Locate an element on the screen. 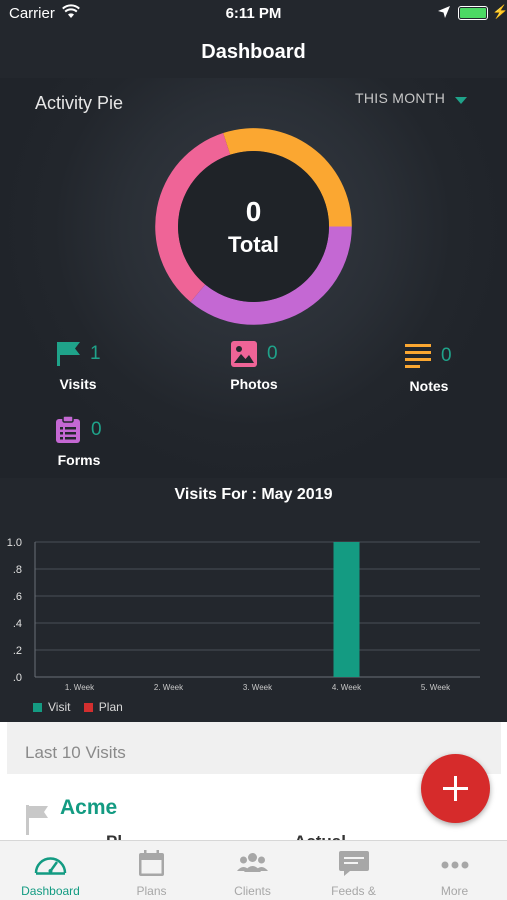 Image resolution: width=507 pixels, height=900 pixels. forms-label: Forms is located at coordinates (79, 460).